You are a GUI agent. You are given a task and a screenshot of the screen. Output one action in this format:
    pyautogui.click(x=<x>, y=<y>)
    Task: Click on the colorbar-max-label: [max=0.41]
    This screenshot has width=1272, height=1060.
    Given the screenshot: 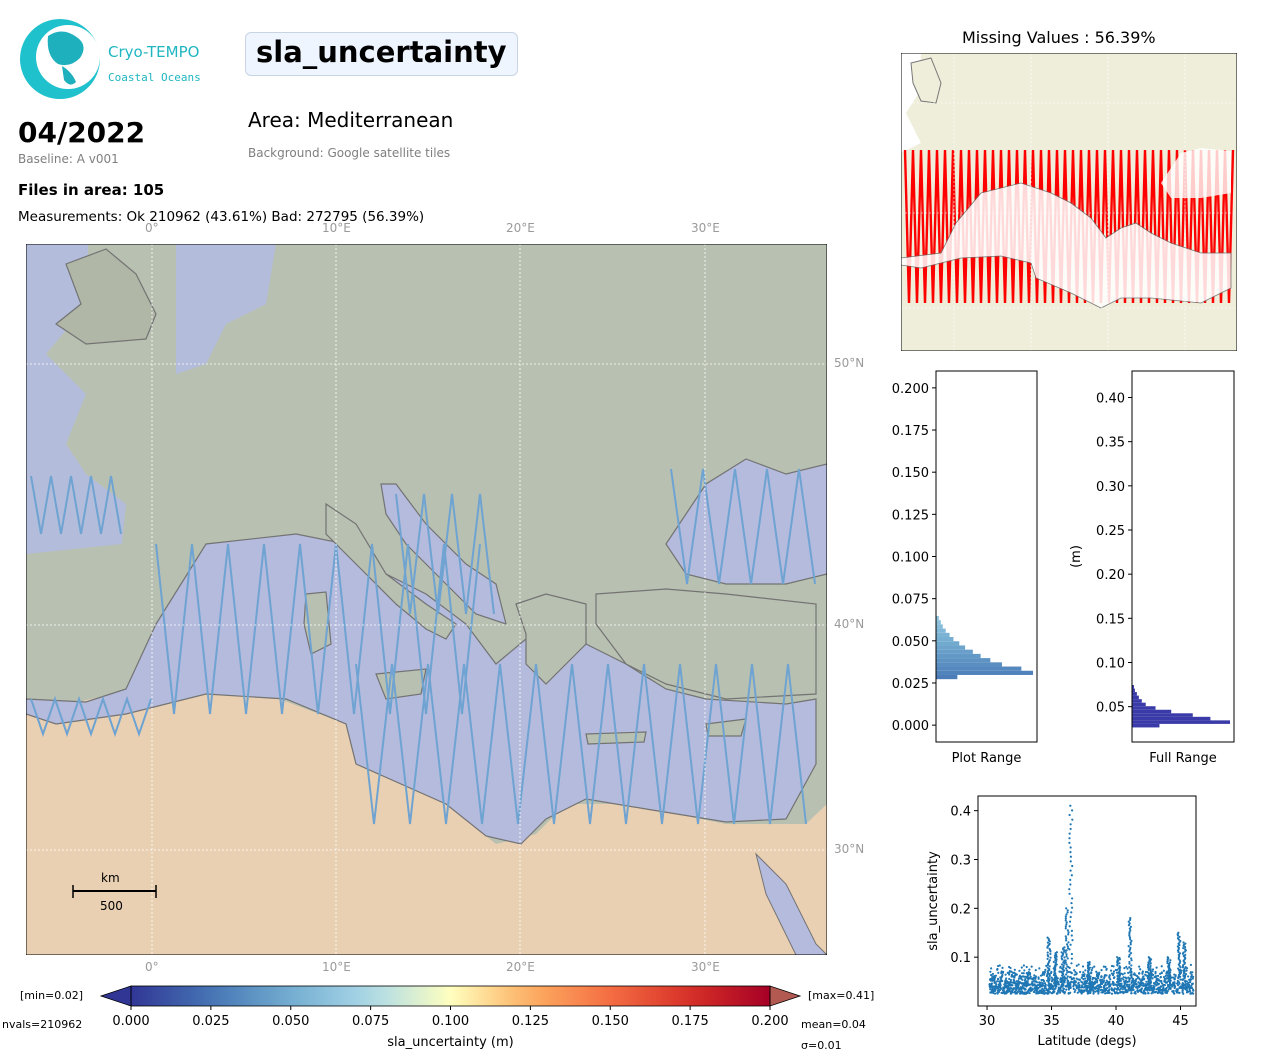 What is the action you would take?
    pyautogui.click(x=841, y=995)
    